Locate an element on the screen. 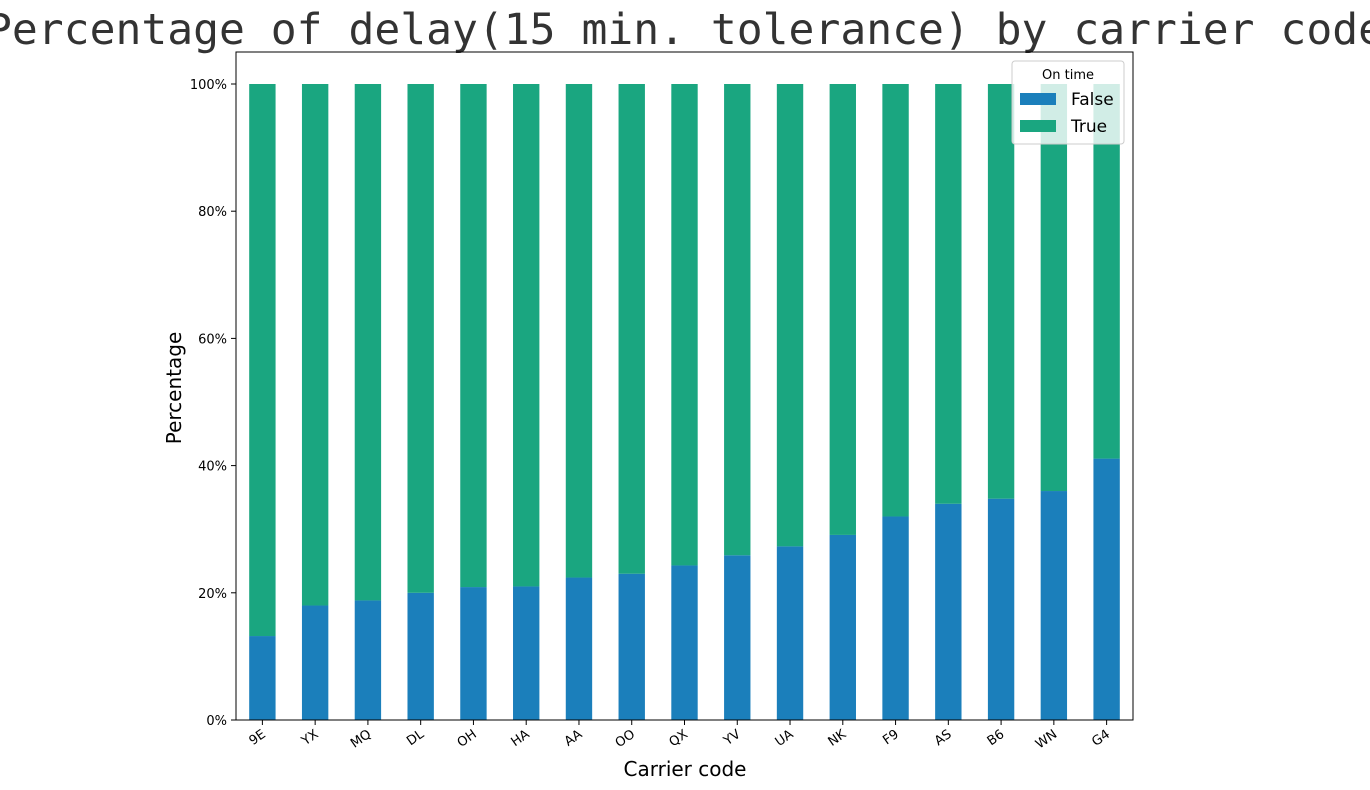 The image size is (1370, 790). bar-true-dl is located at coordinates (420, 338).